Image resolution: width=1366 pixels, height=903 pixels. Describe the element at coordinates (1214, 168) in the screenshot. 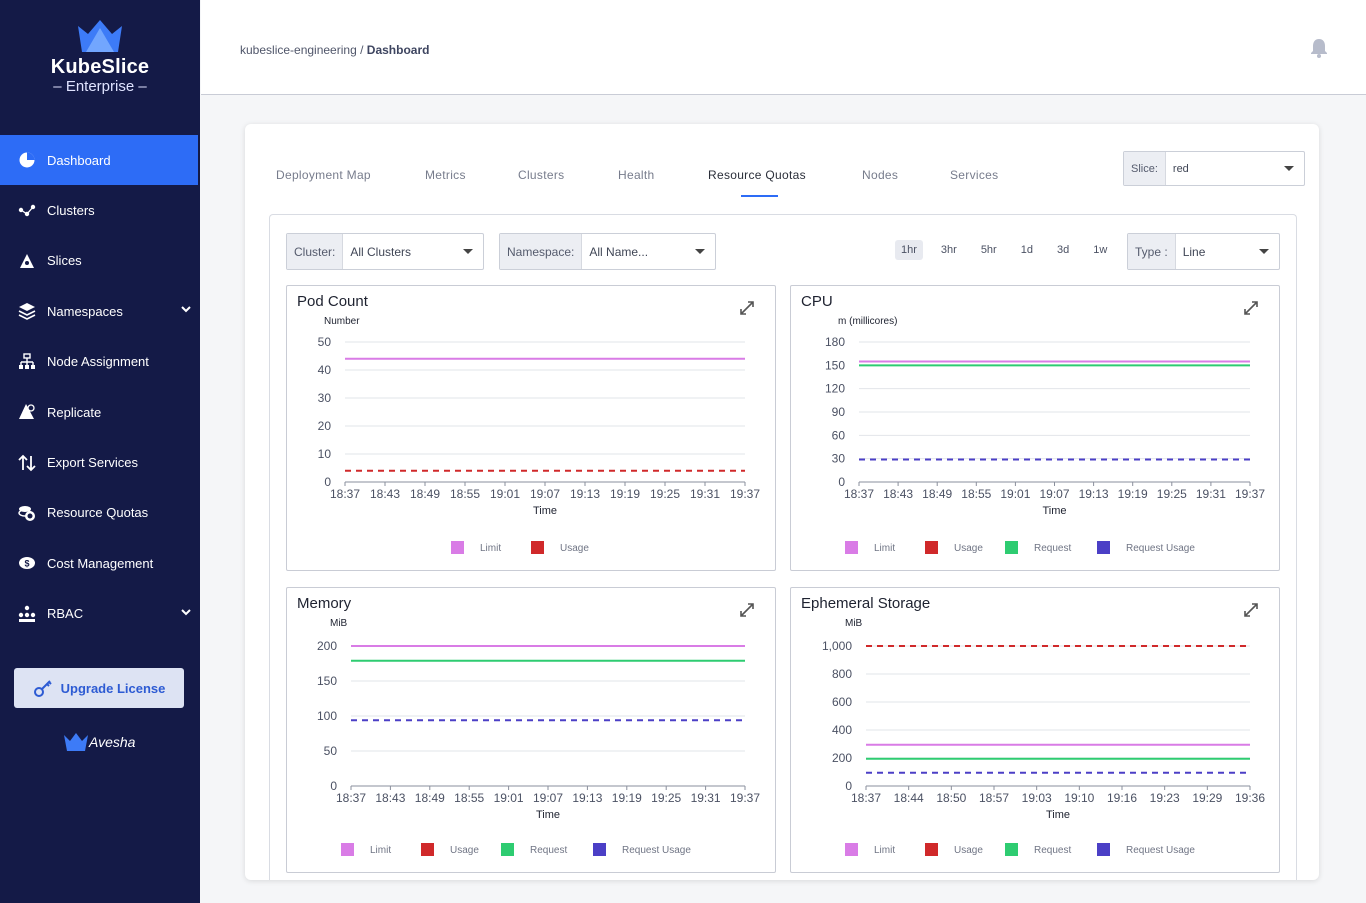

I see `slice-select: Slice: red` at that location.